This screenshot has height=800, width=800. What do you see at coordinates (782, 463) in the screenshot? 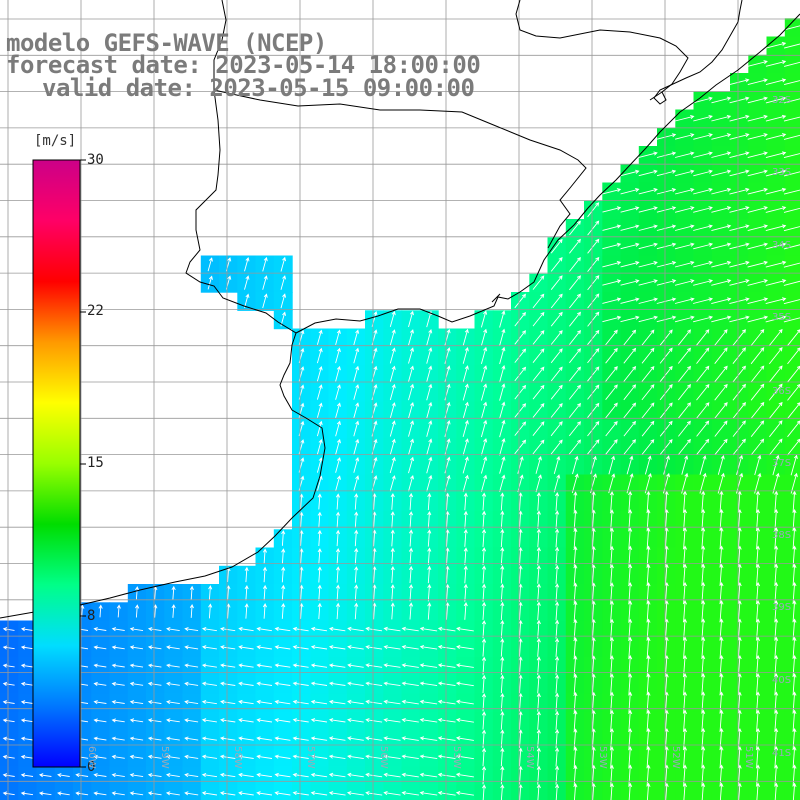
I see `lat-label-37s: 37S` at bounding box center [782, 463].